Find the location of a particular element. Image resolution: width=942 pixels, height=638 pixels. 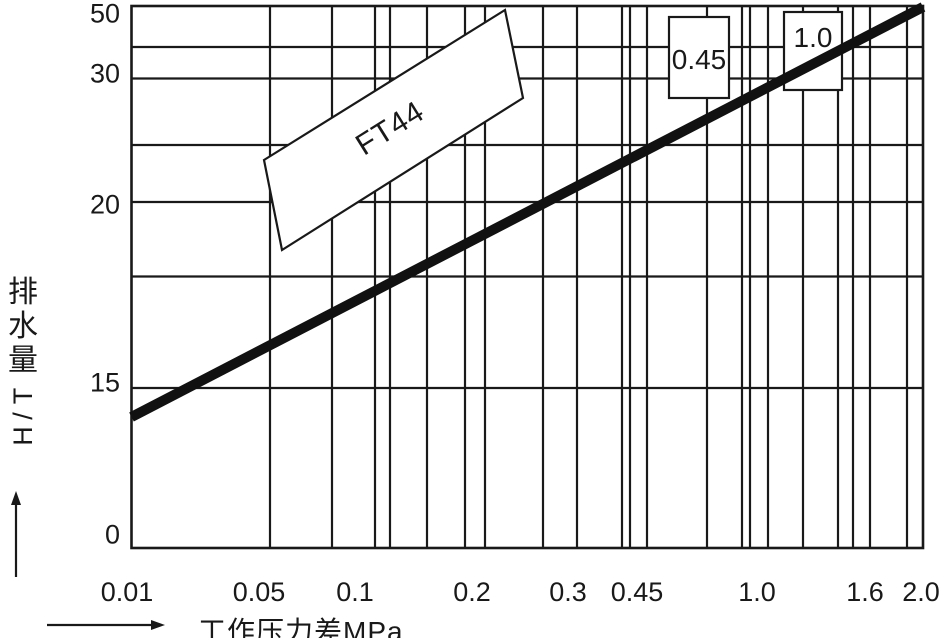

x-tick-label: 2.0 is located at coordinates (921, 592).